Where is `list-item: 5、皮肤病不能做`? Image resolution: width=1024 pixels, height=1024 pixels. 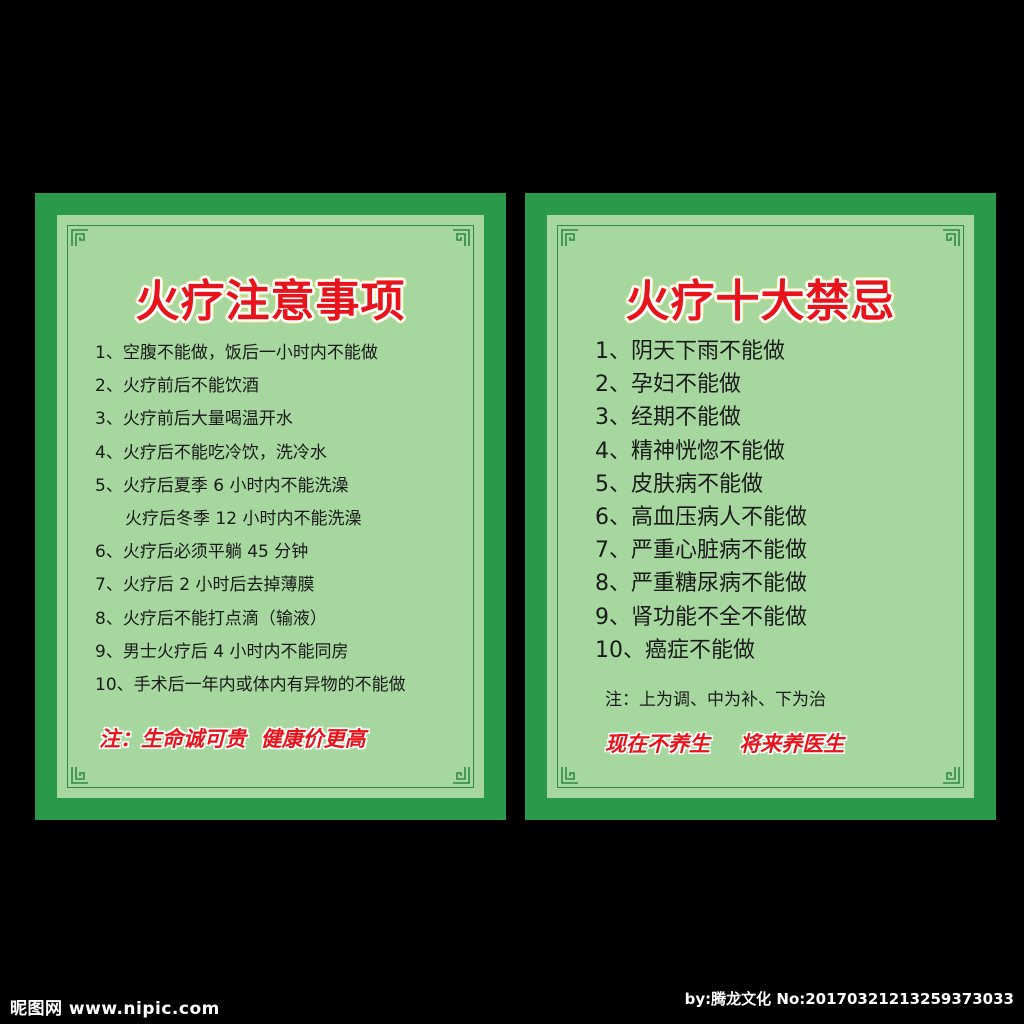
list-item: 5、皮肤病不能做 is located at coordinates (679, 484).